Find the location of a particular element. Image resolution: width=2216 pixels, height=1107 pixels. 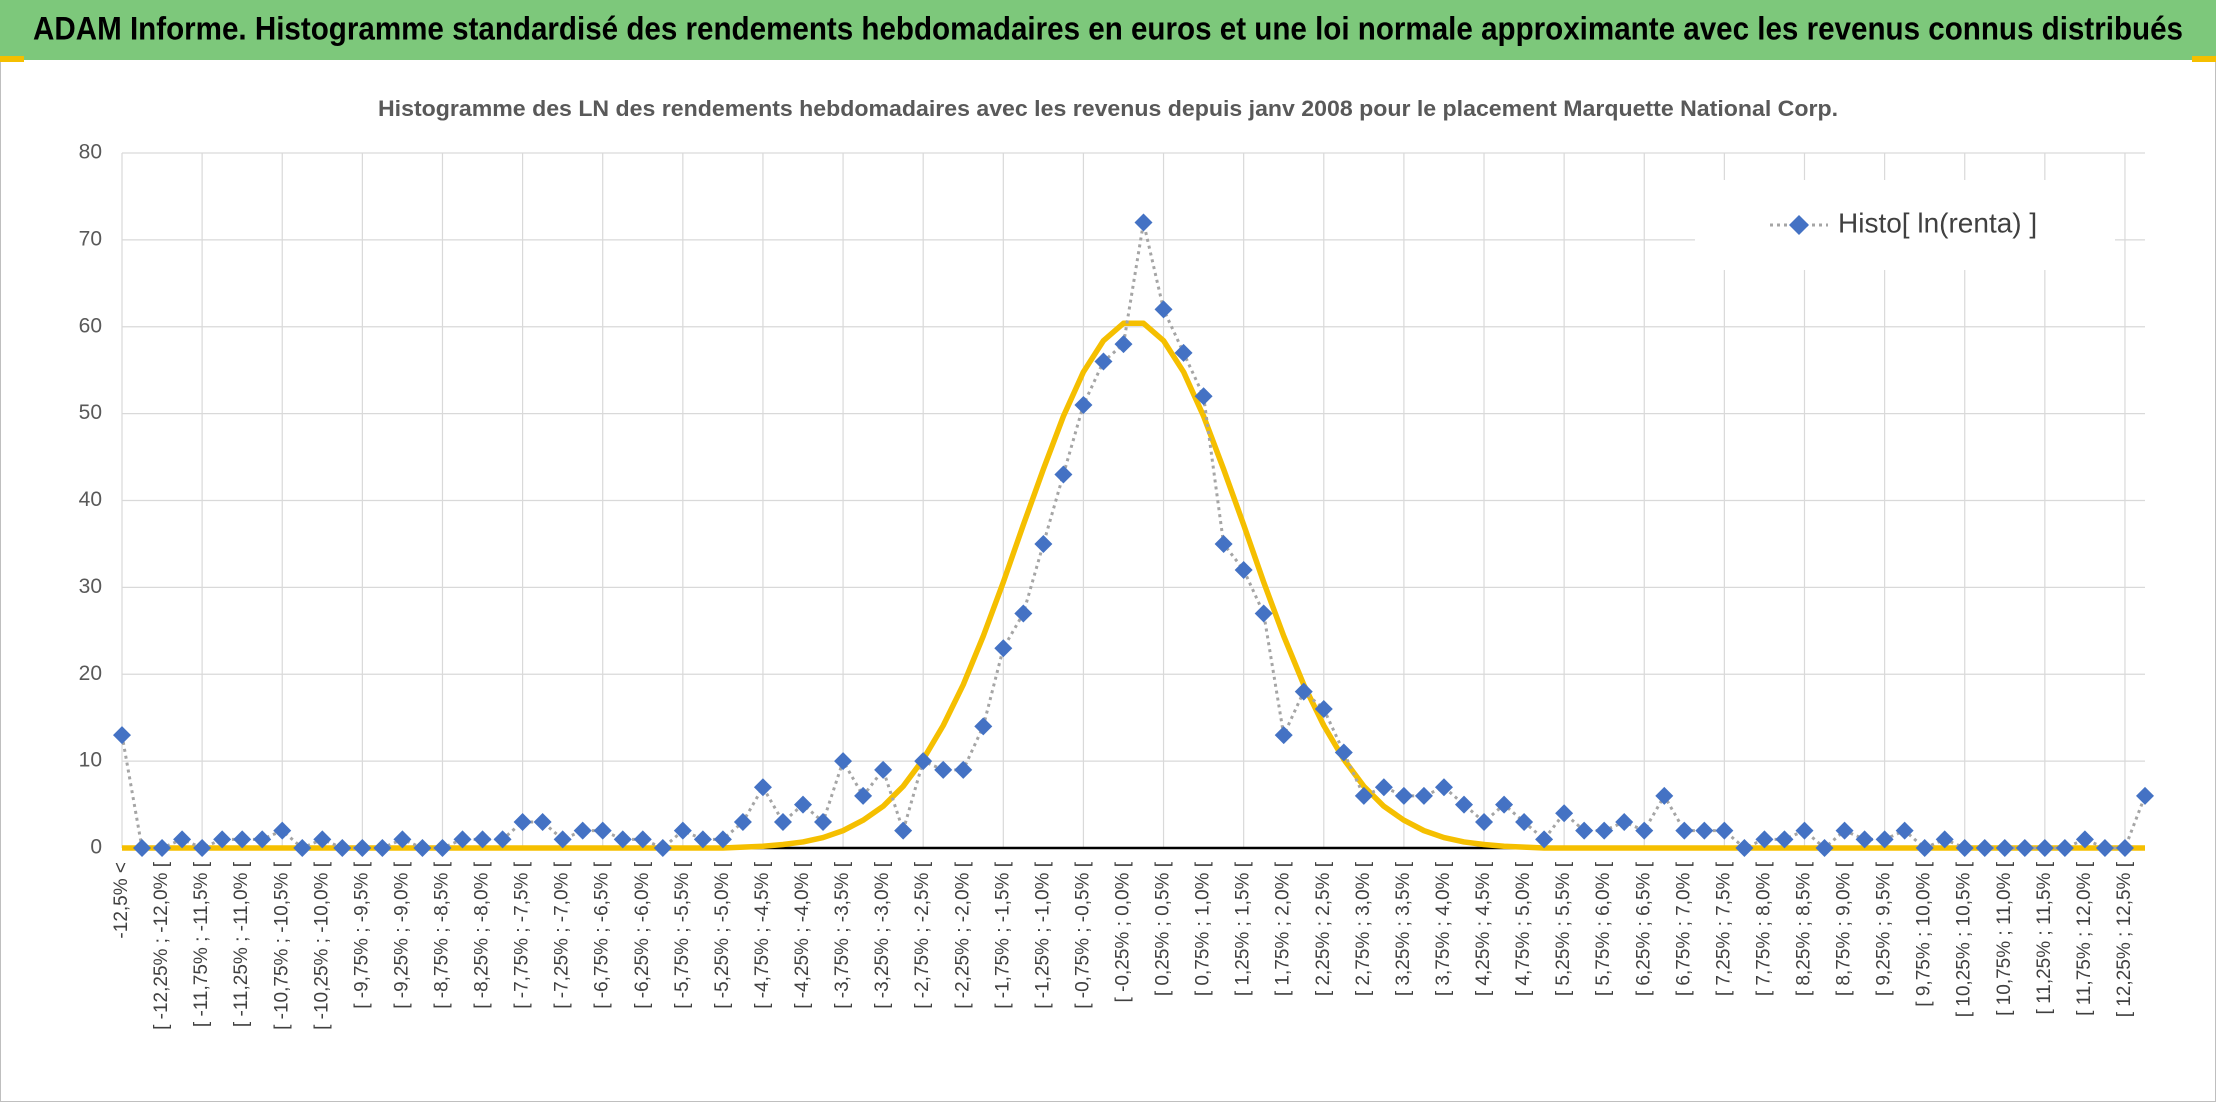

x-tick-label: [ 0,75% ; 1,0% [ is located at coordinates (1203, 928).